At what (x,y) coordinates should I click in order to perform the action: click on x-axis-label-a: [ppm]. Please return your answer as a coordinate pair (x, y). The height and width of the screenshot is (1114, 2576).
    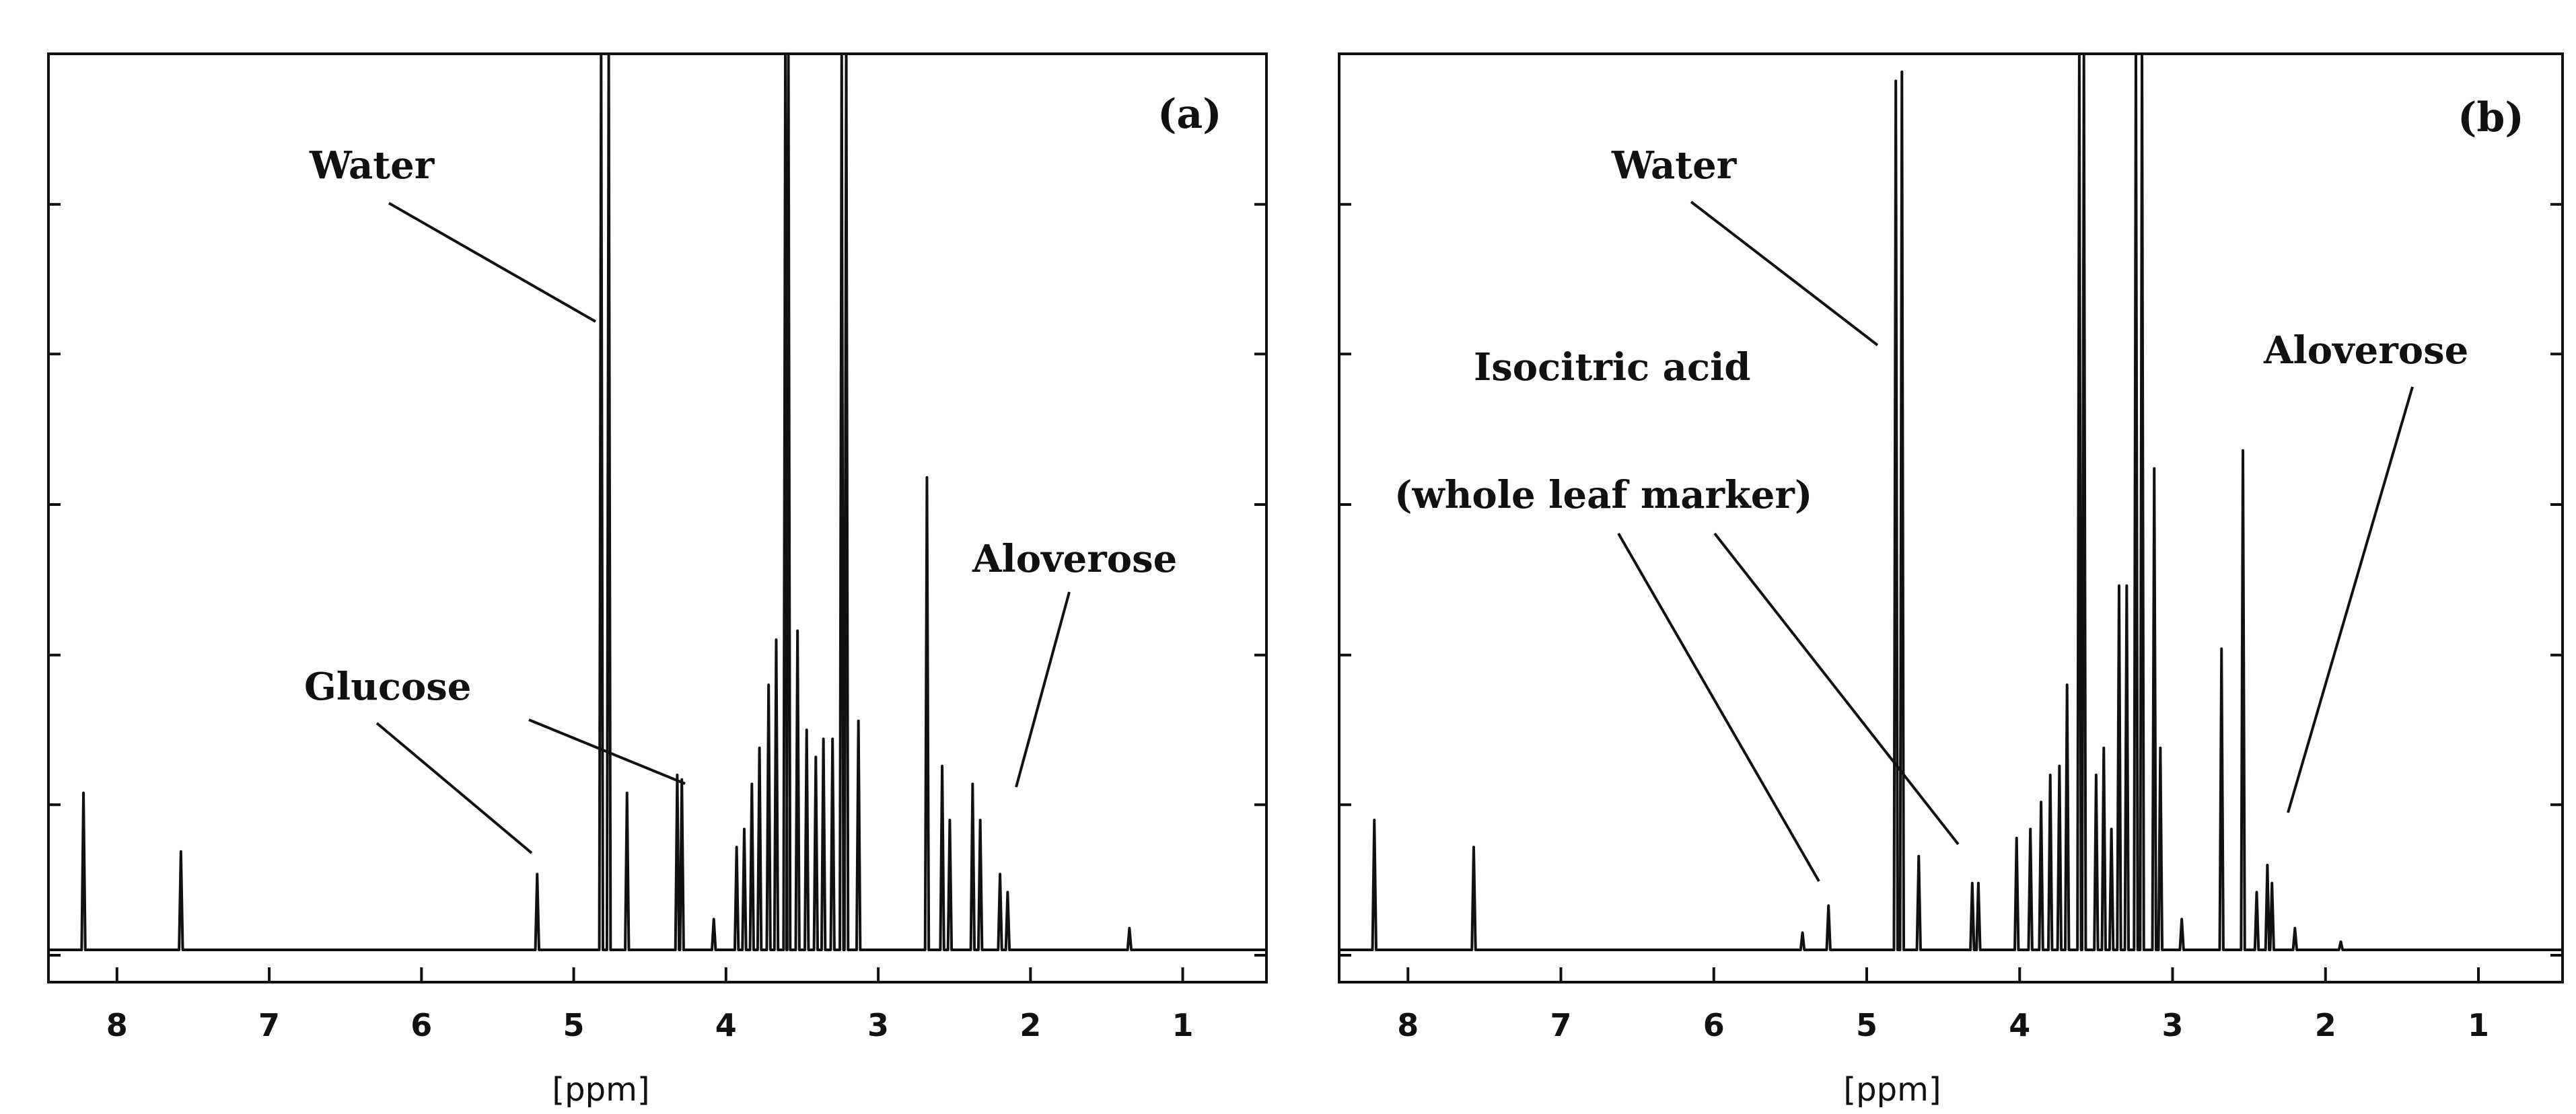
    Looking at the image, I should click on (600, 1090).